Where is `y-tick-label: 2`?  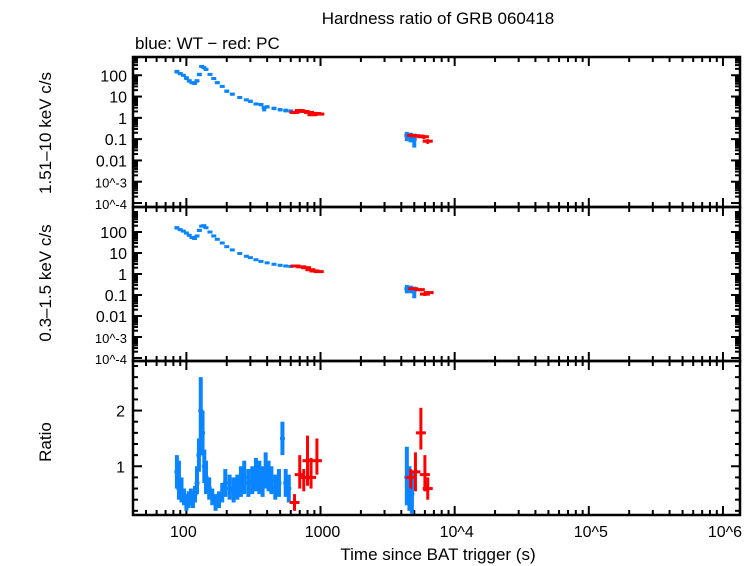
y-tick-label: 2 is located at coordinates (120, 412).